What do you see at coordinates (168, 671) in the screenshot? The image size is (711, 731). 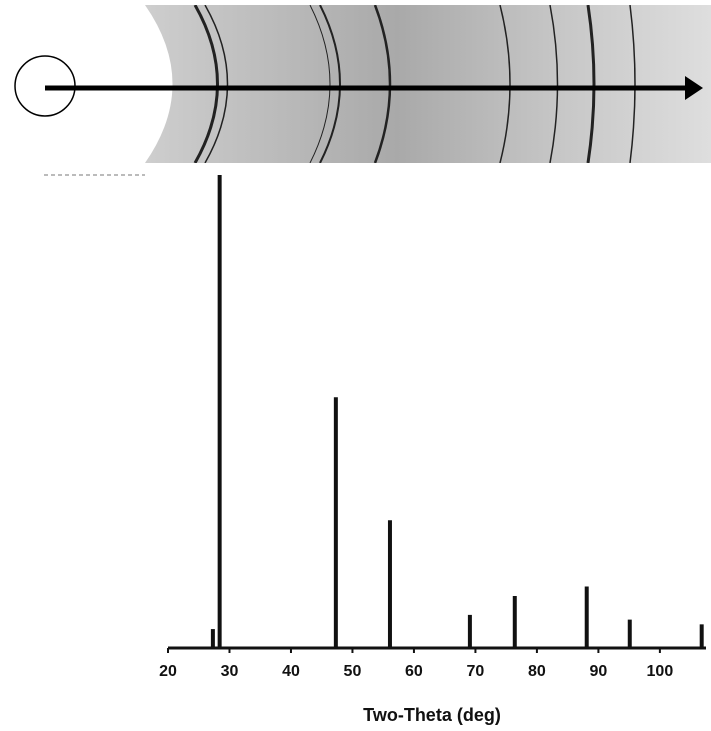 I see `x-tick-label: 20` at bounding box center [168, 671].